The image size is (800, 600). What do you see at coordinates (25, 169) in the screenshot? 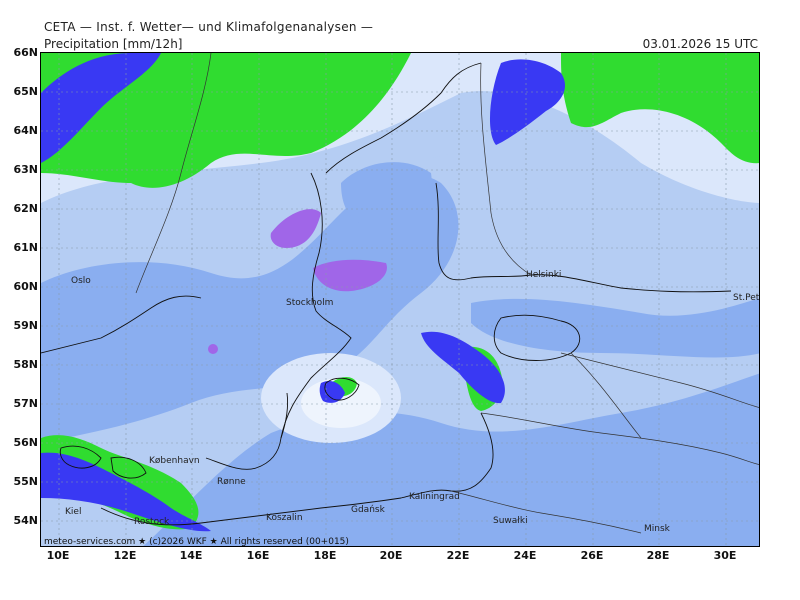
I see `lat-label-63n: 63N` at bounding box center [25, 169].